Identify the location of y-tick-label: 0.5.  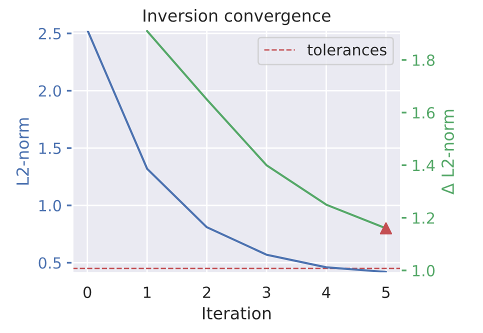
(49, 263).